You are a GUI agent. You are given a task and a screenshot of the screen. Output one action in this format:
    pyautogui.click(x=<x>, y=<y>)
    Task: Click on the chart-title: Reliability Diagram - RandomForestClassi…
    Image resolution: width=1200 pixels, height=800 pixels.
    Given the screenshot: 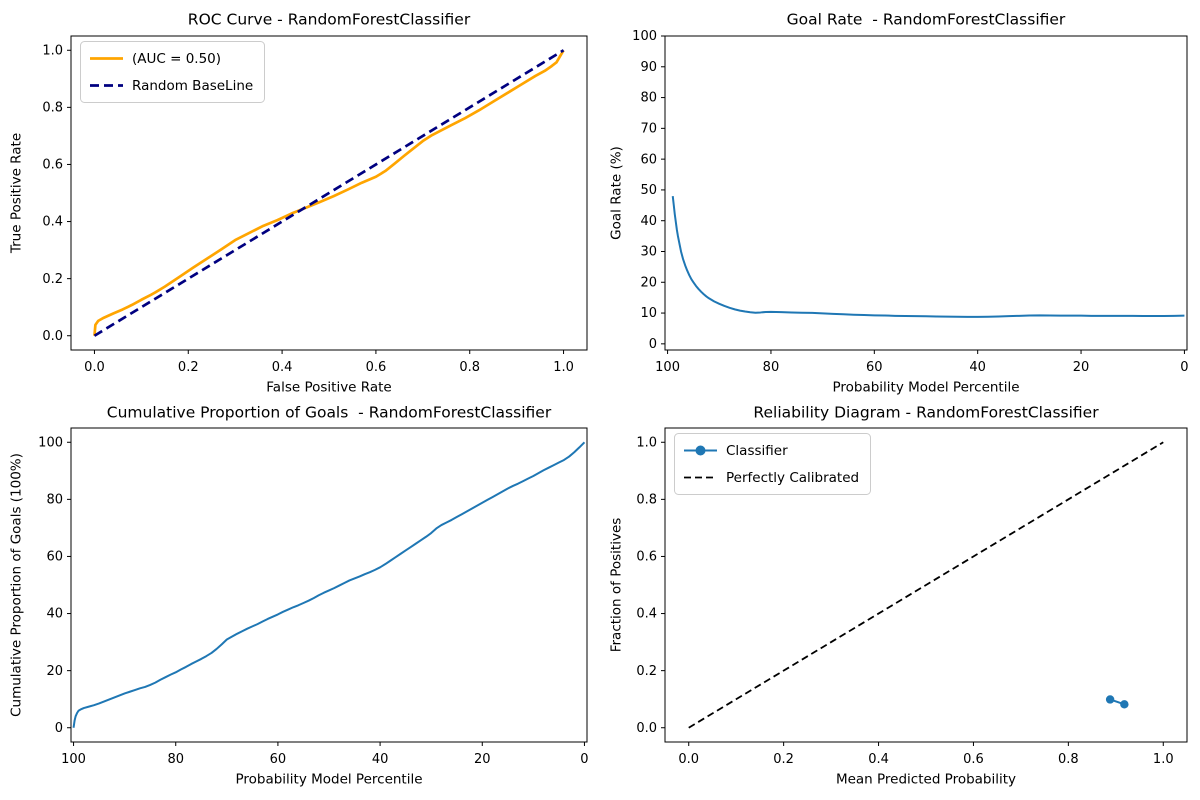 What is the action you would take?
    pyautogui.click(x=926, y=412)
    